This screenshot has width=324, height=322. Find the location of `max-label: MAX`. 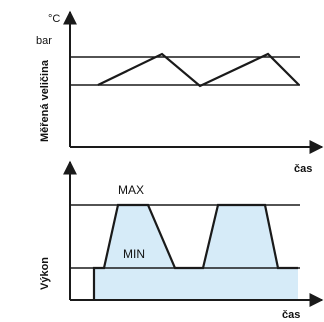

max-label: MAX is located at coordinates (131, 190).